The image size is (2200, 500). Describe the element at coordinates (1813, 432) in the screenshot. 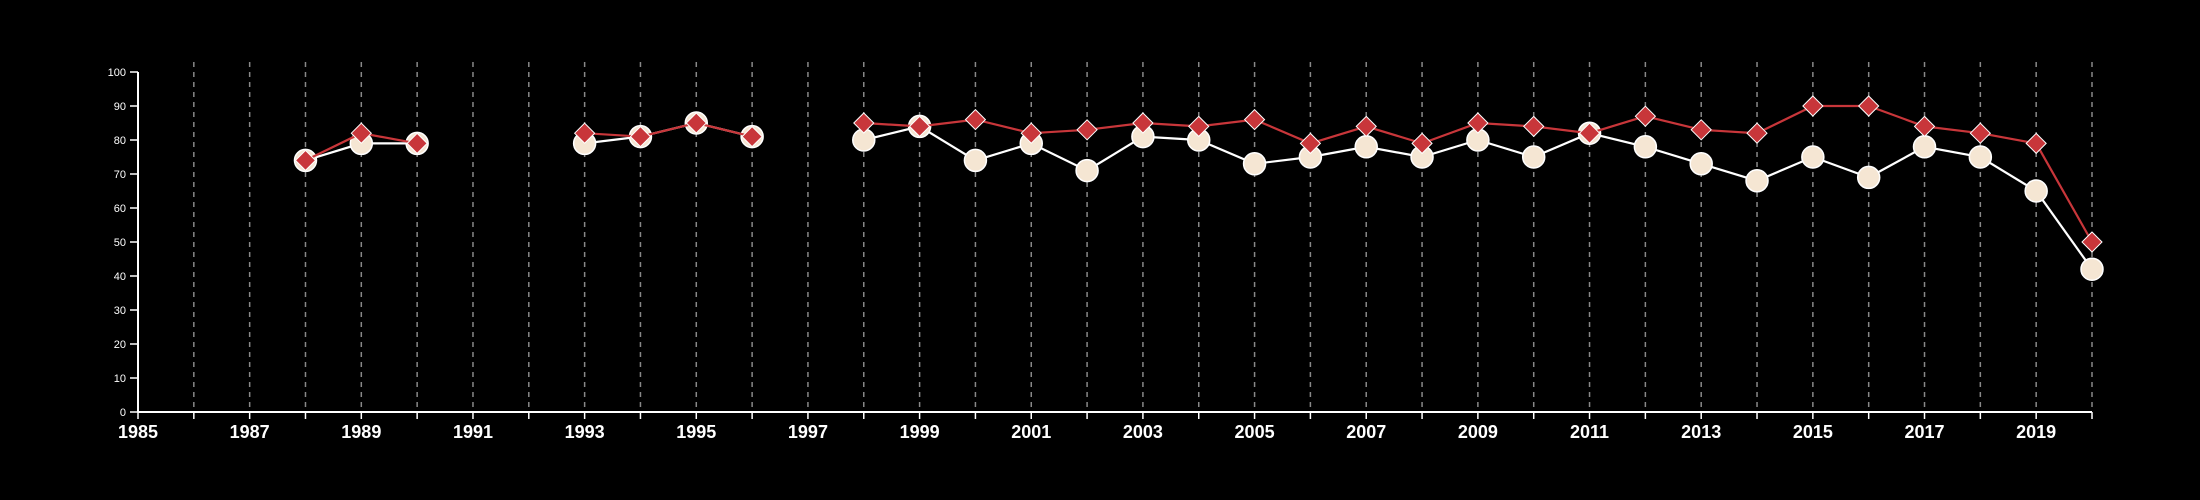

I see `x-tick-label: 2015` at that location.